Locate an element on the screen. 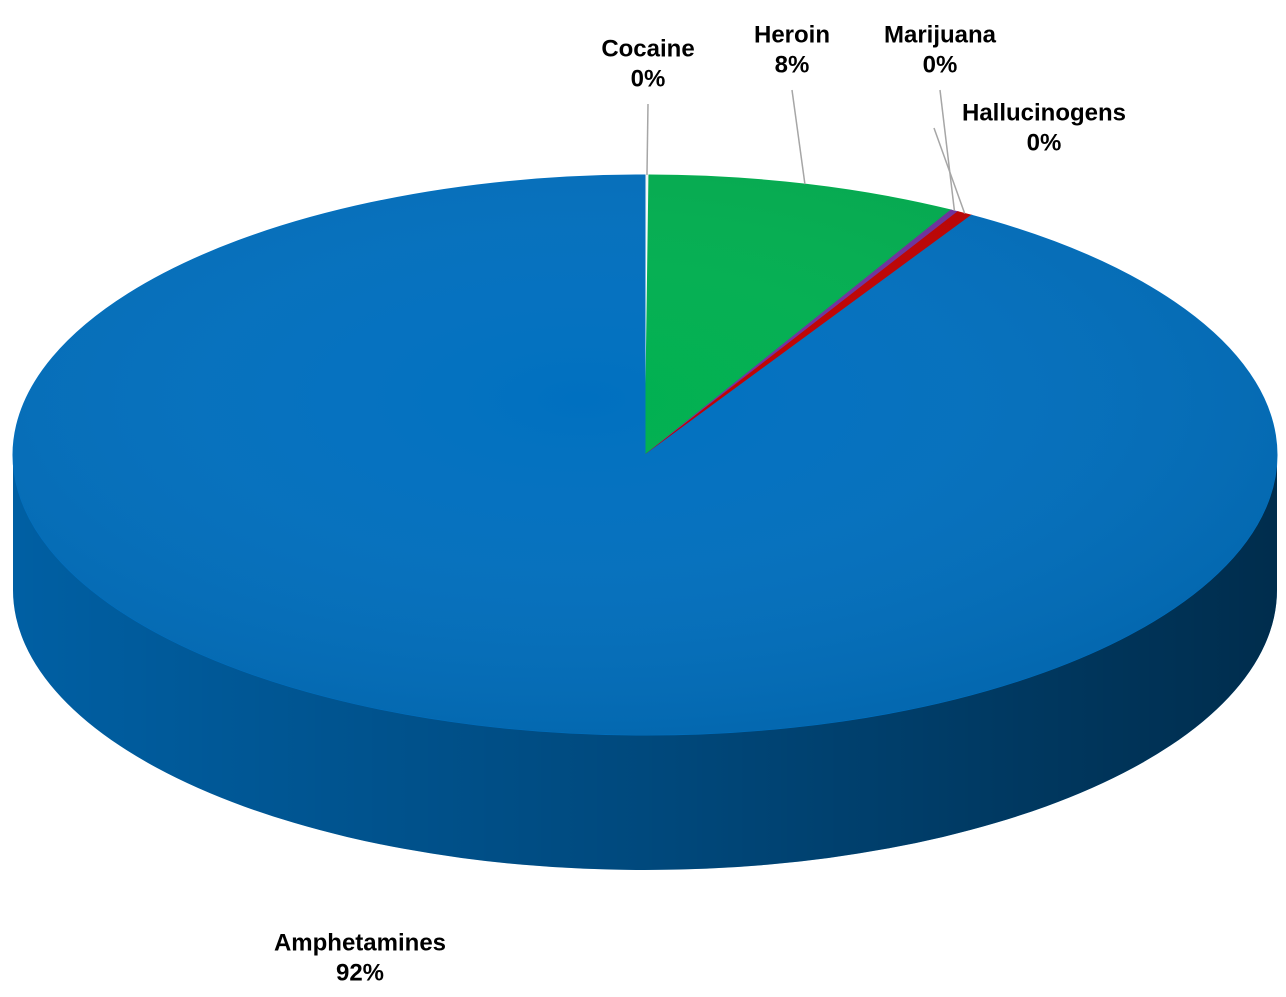 The width and height of the screenshot is (1286, 997). category-label: Heroin is located at coordinates (792, 34).